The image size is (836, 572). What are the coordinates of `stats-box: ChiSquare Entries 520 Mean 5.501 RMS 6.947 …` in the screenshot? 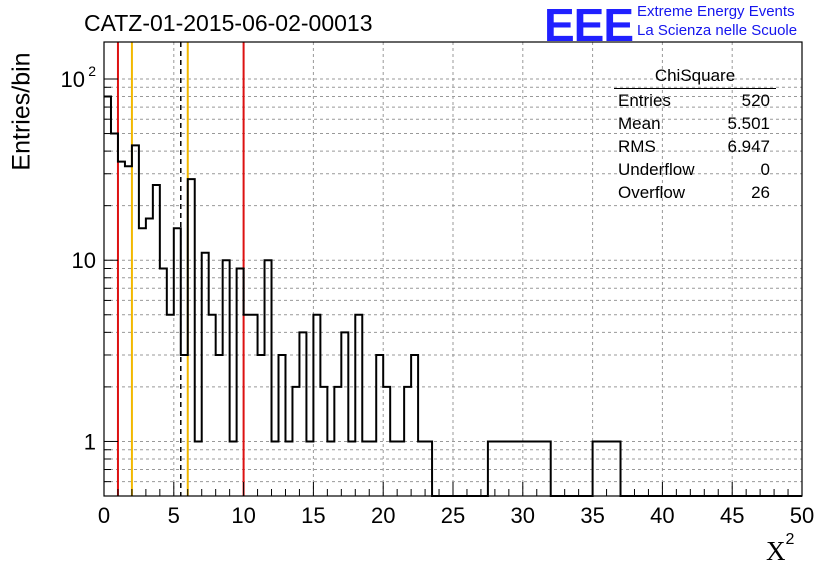 It's located at (694, 135).